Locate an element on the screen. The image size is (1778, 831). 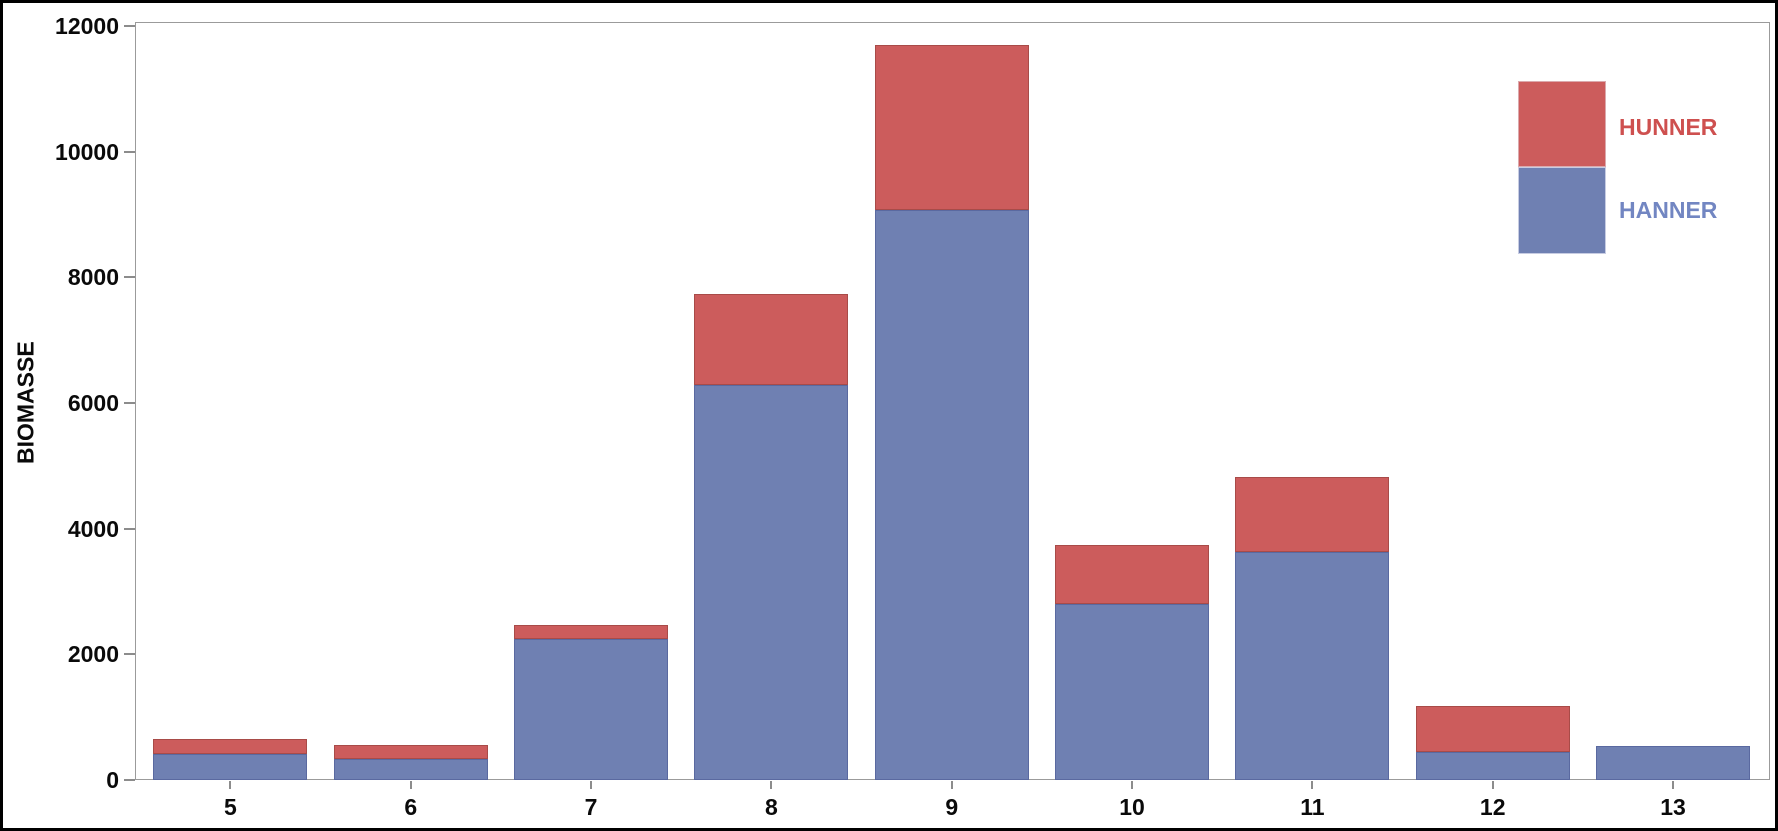
legend-swatch-hanner is located at coordinates (1562, 210).